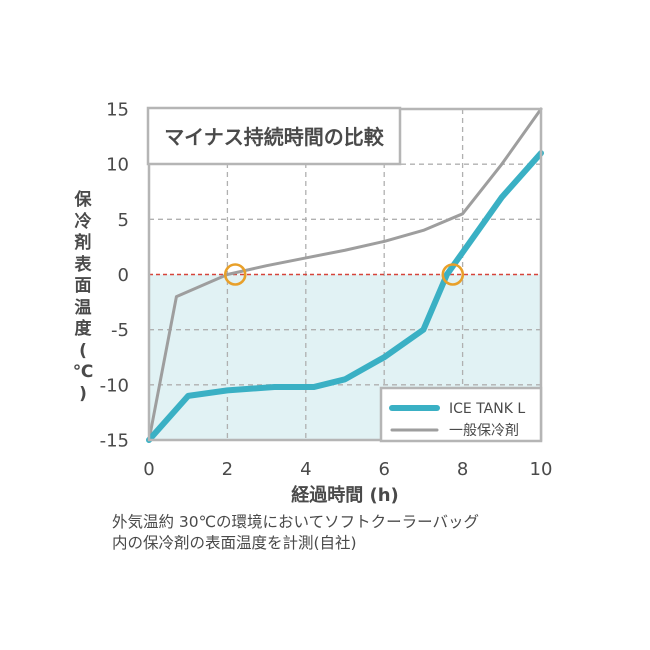 The image size is (650, 650). I want to click on y-tick-label: -15, so click(114, 441).